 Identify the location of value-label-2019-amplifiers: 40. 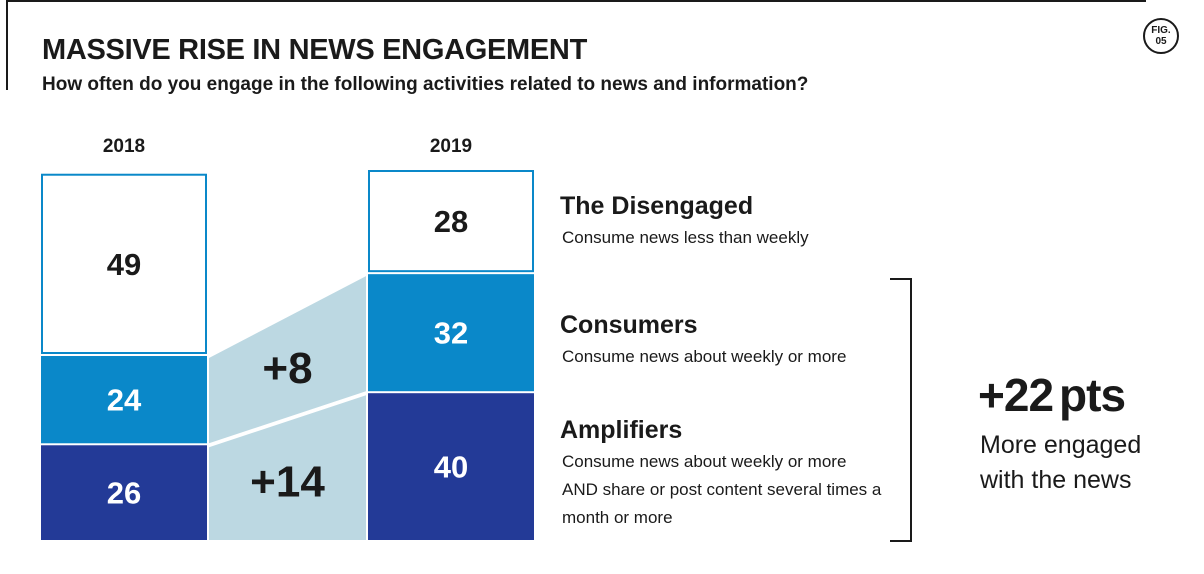
(451, 467).